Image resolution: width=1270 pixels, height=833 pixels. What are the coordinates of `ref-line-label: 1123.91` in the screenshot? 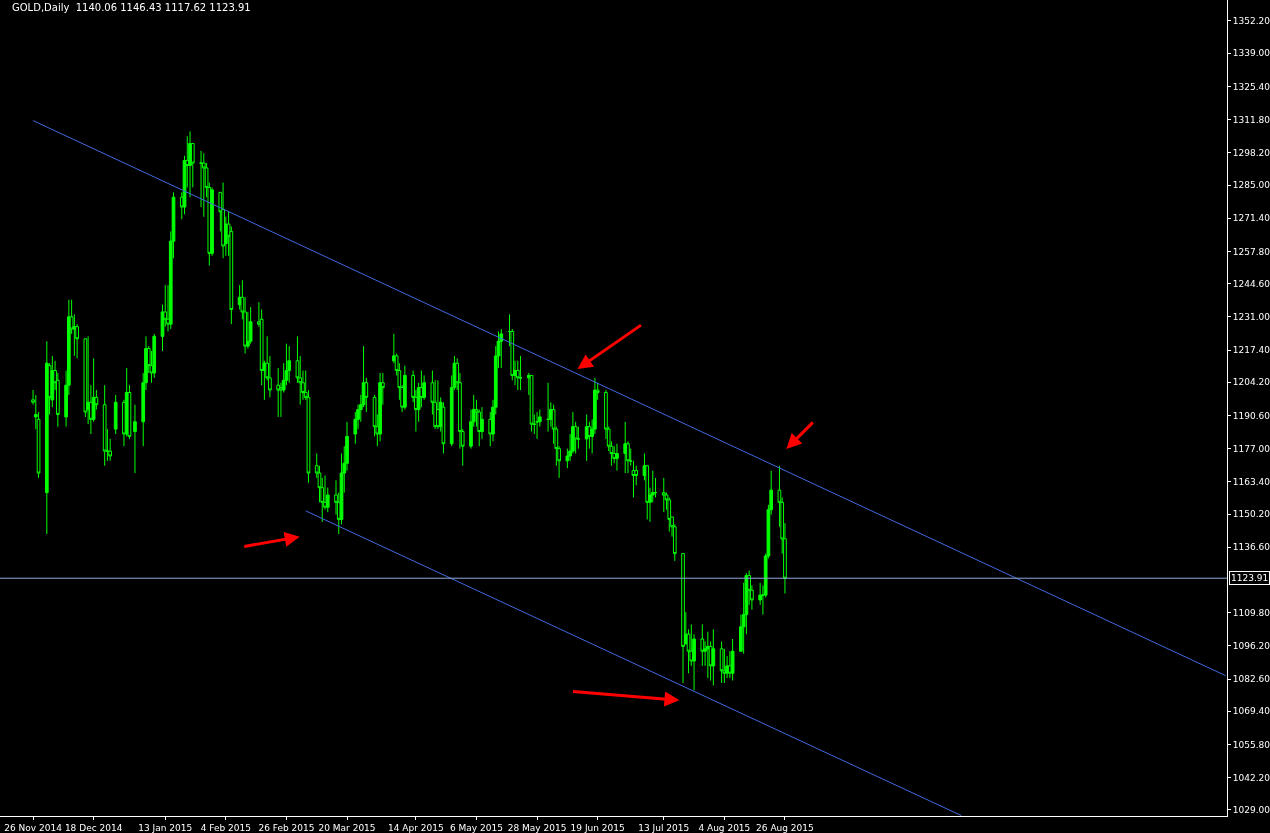 It's located at (1250, 578).